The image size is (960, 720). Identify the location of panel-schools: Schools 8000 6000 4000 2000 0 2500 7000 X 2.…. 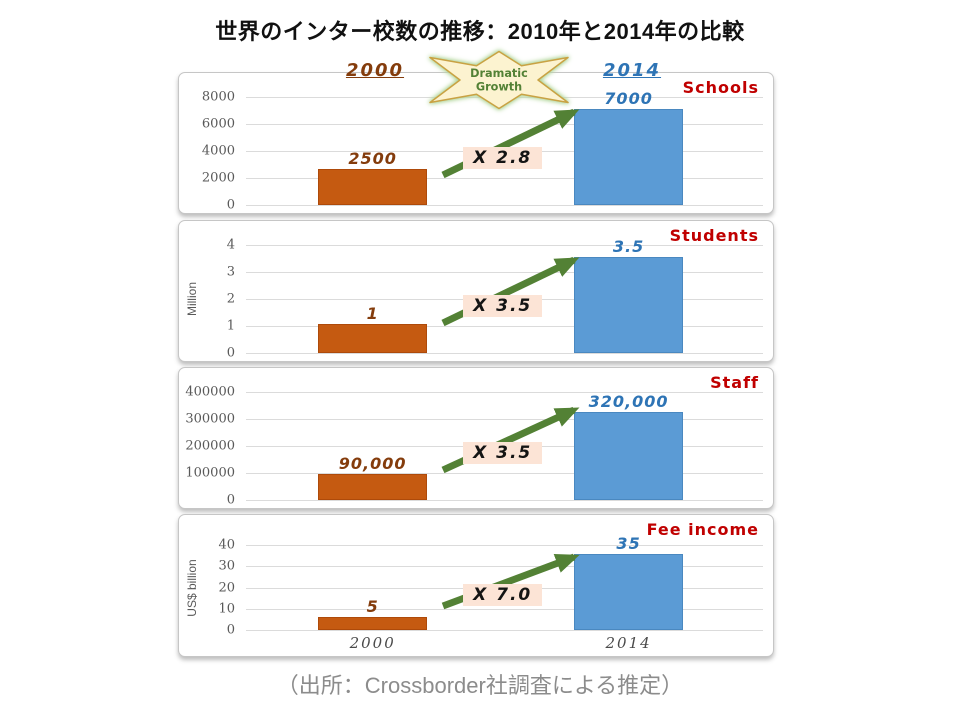
(476, 143).